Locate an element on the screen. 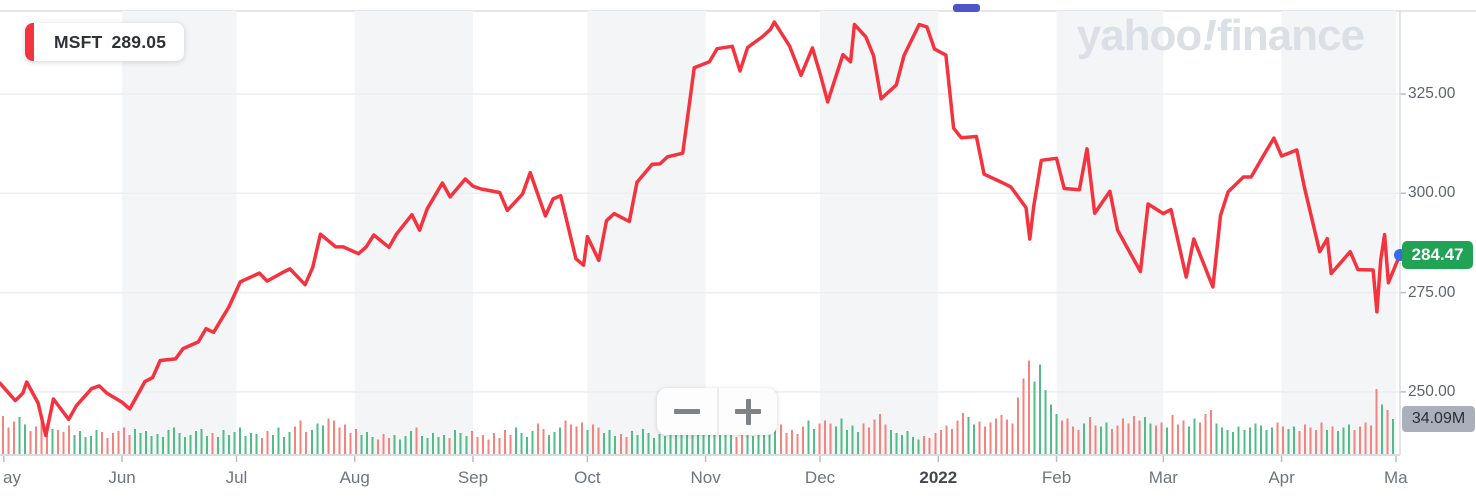 Image resolution: width=1476 pixels, height=498 pixels. range-navigator-track is located at coordinates (738, 11).